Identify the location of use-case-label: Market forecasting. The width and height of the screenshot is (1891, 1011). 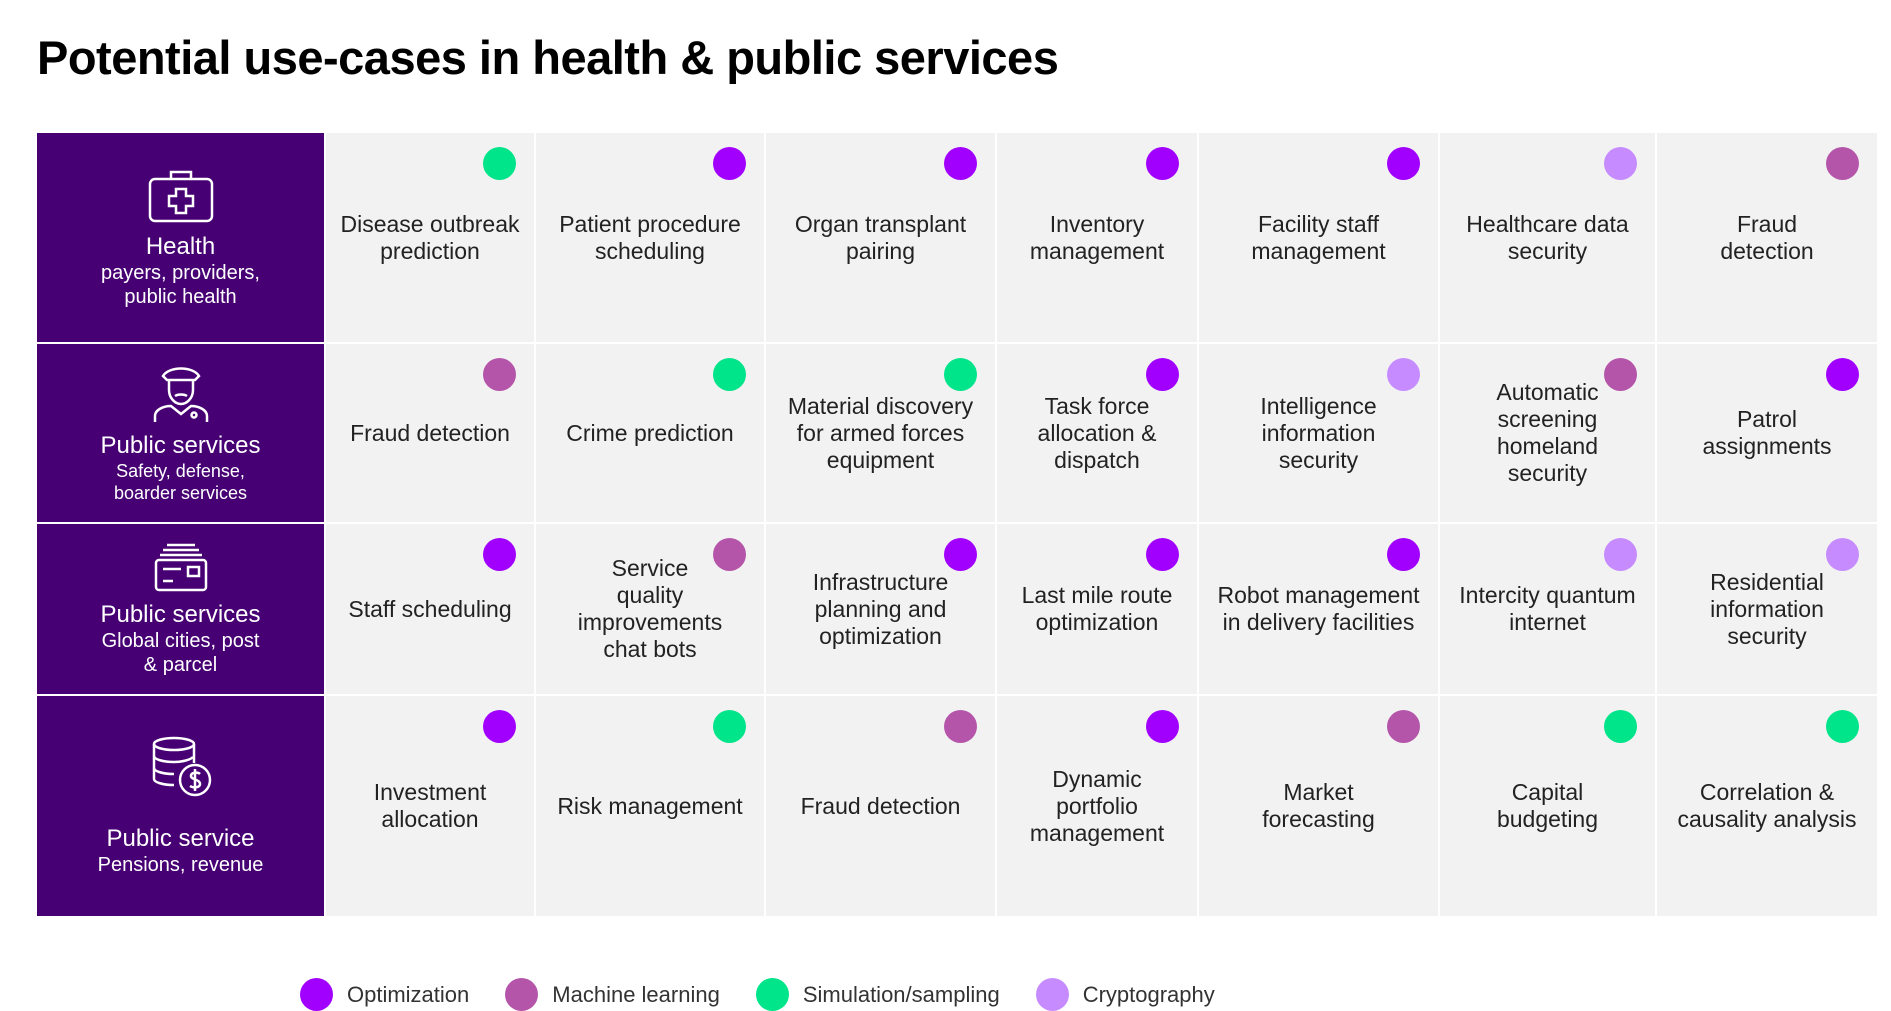
(1318, 805).